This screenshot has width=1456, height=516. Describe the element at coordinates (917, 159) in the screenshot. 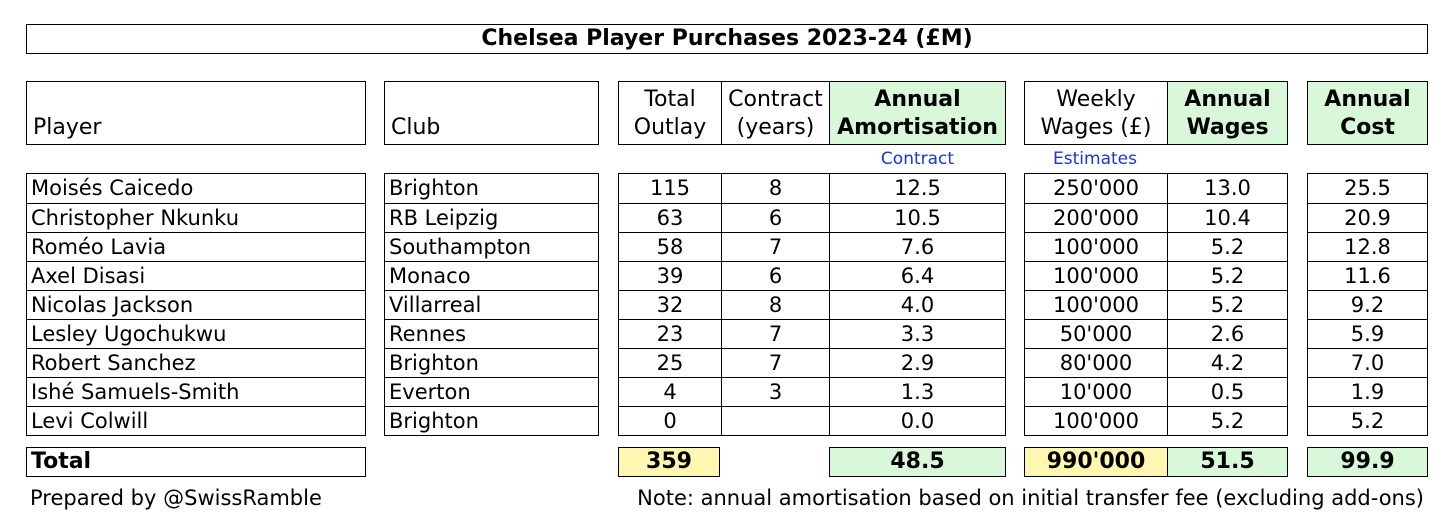

I see `subnote-contract: Contract` at that location.